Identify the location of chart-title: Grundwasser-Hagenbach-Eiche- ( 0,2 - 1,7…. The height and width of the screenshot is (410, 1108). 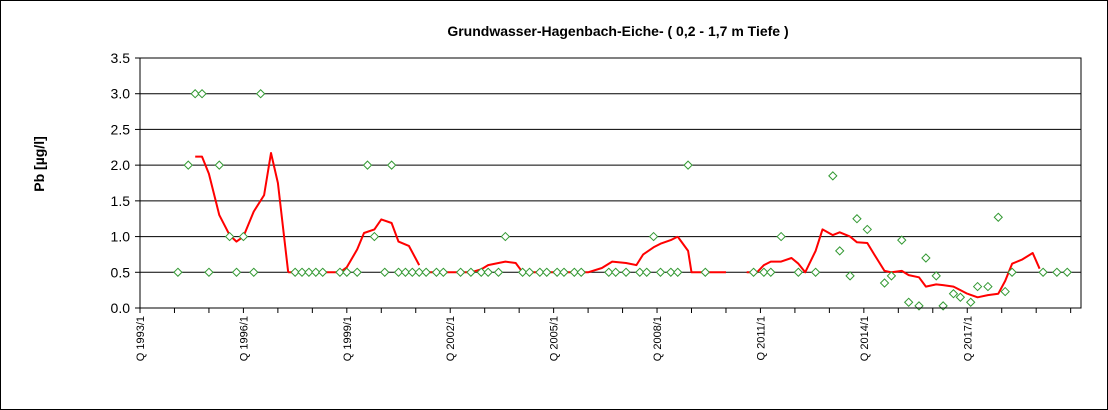
(617, 31).